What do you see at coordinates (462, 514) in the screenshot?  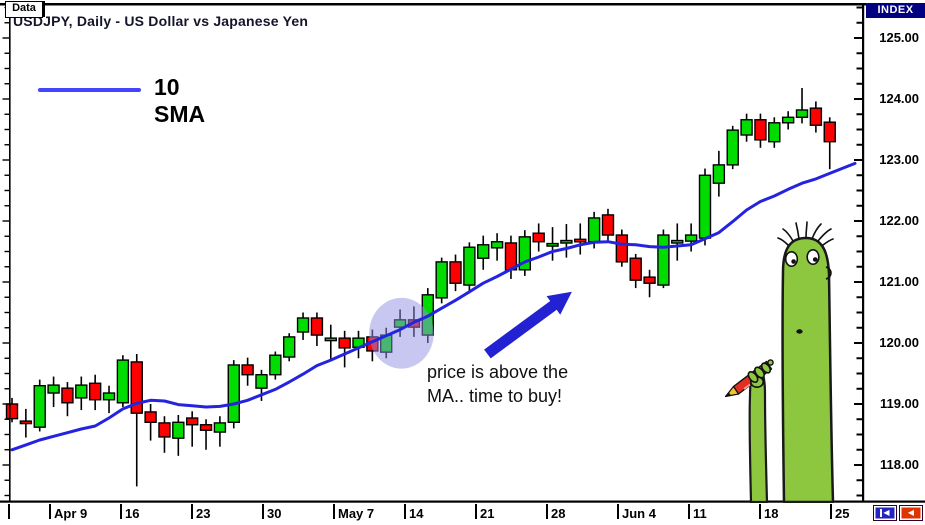 I see `date-axis: Apr 9 16 23 30 May 7 14 21 28 Jun 4 11 18 25` at bounding box center [462, 514].